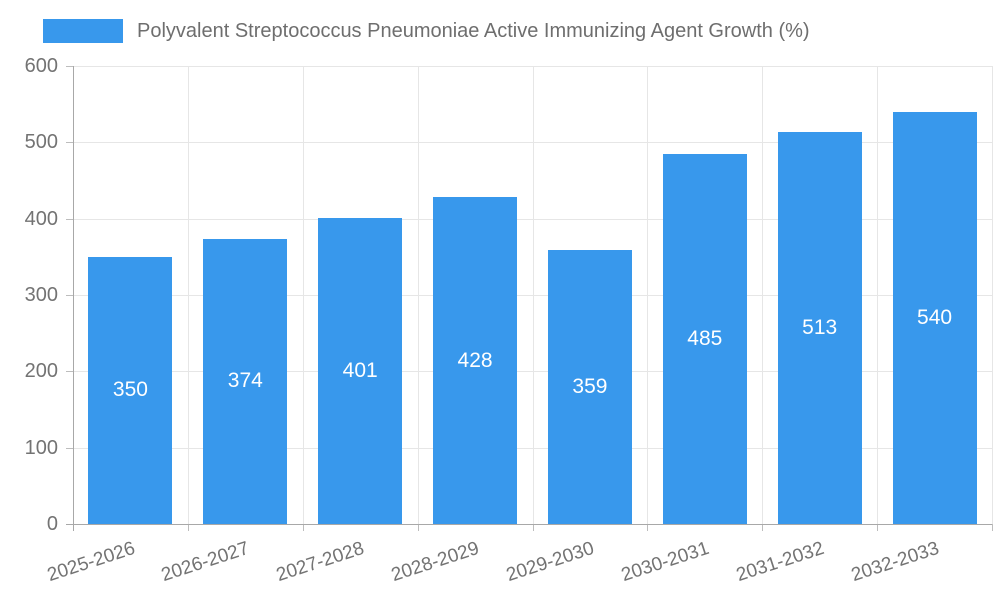  Describe the element at coordinates (41, 371) in the screenshot. I see `y-tick-label: 200` at that location.